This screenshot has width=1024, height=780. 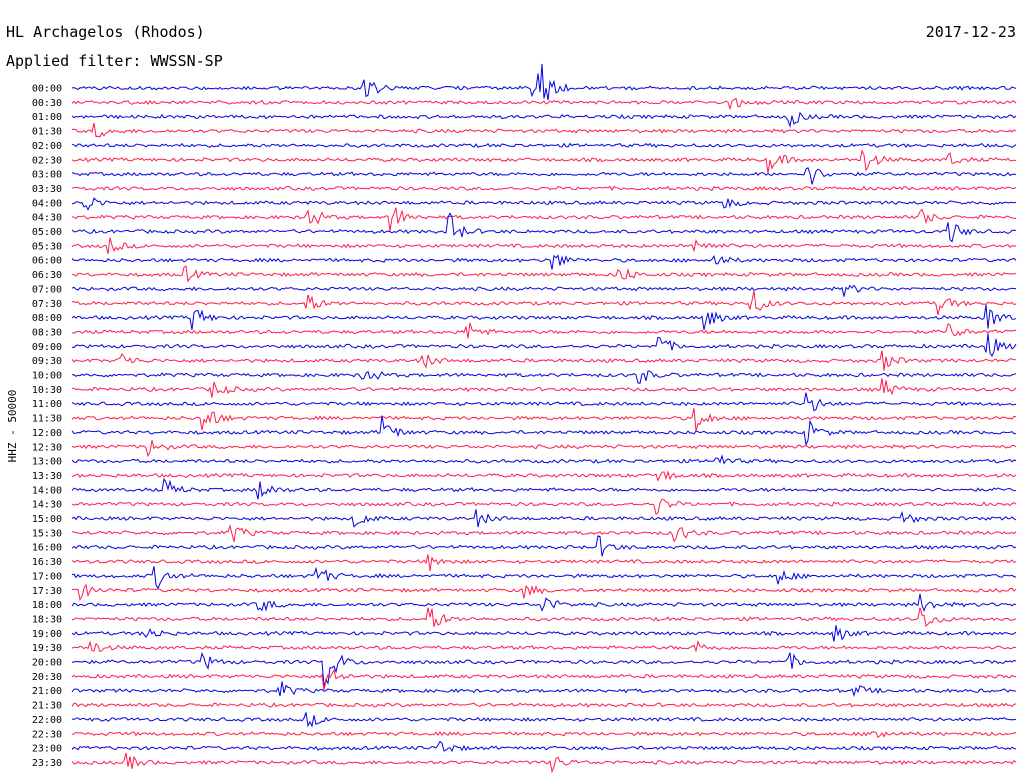 What do you see at coordinates (47, 734) in the screenshot?
I see `time-tick-label: 22:30` at bounding box center [47, 734].